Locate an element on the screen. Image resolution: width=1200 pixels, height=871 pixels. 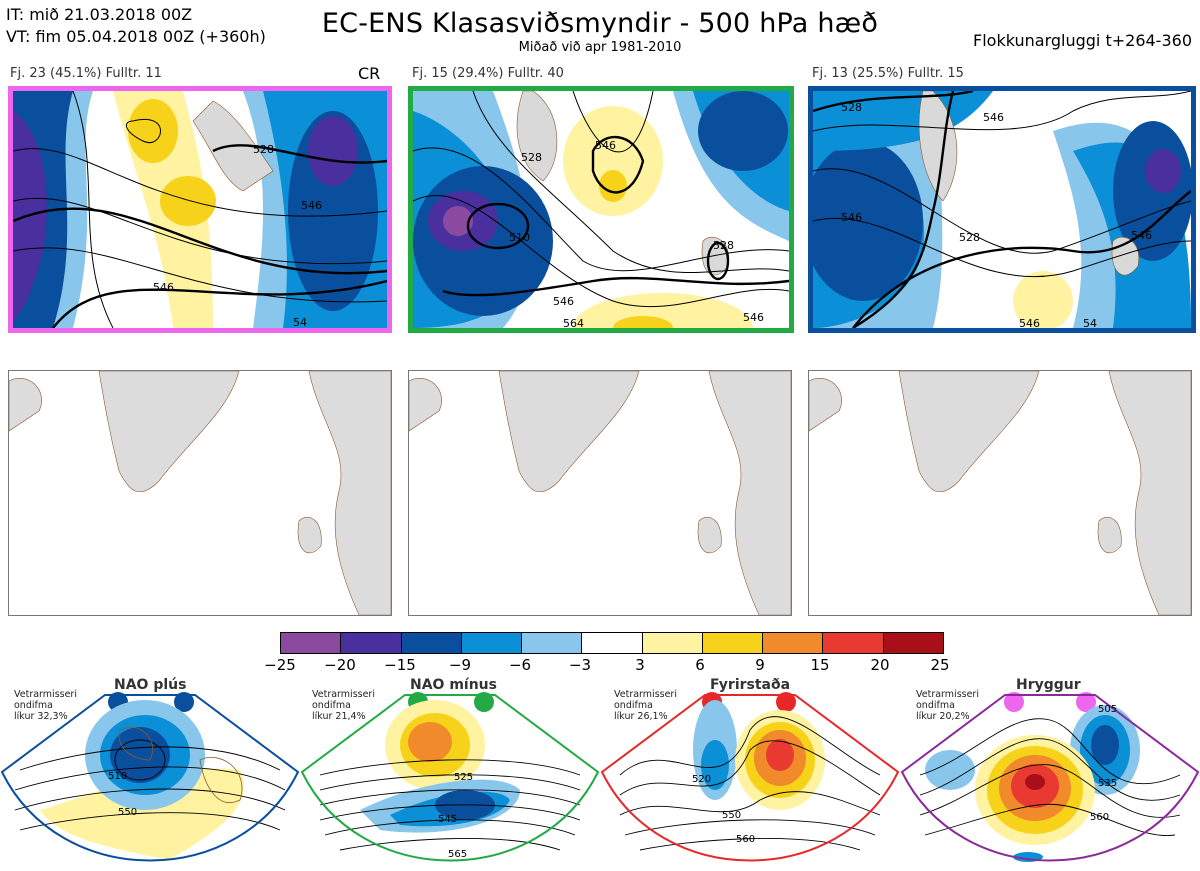
cluster-3-map: 528 546 546 528 546 54 546 is located at coordinates (1002, 209).